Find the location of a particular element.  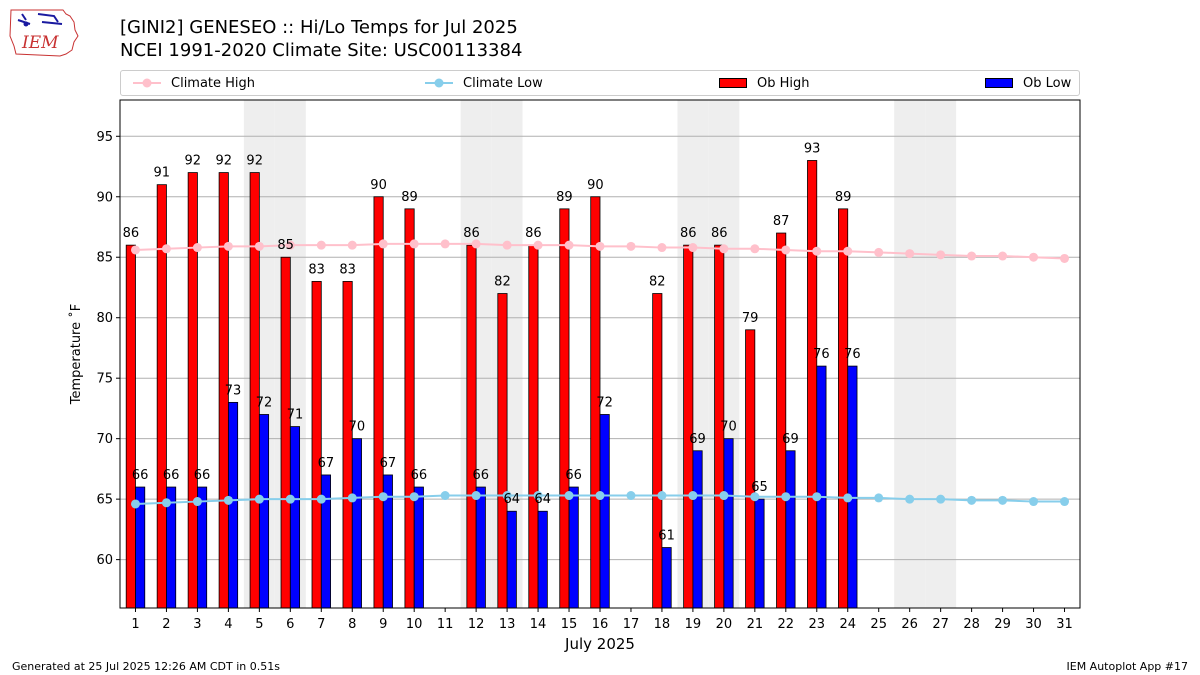

x-tick-label: 18 is located at coordinates (662, 624).